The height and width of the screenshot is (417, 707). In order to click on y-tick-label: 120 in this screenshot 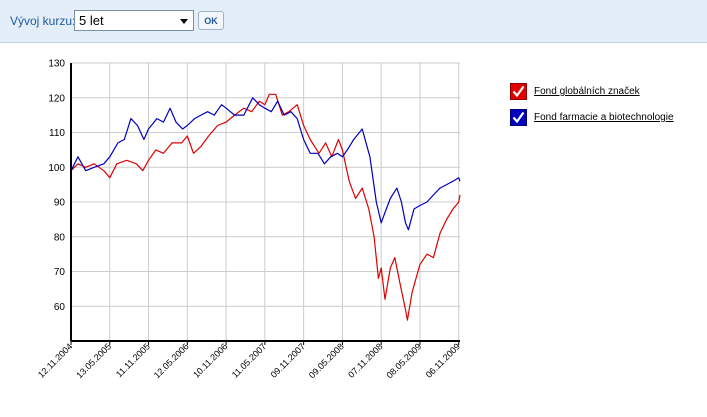, I will do `click(56, 98)`.